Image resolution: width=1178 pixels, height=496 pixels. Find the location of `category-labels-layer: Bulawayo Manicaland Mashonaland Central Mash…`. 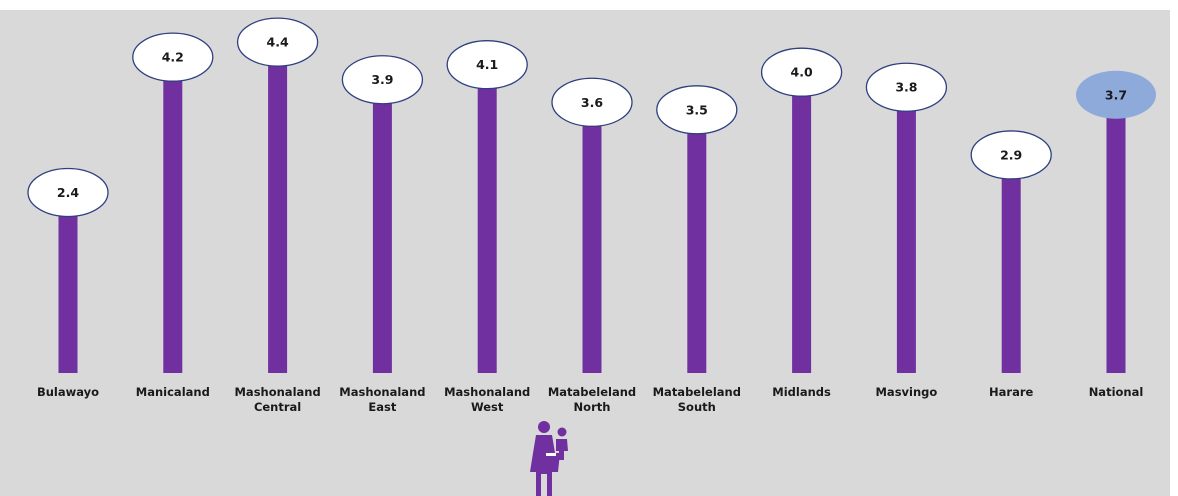

category-labels-layer: Bulawayo Manicaland Mashonaland Central Mash… is located at coordinates (590, 399).